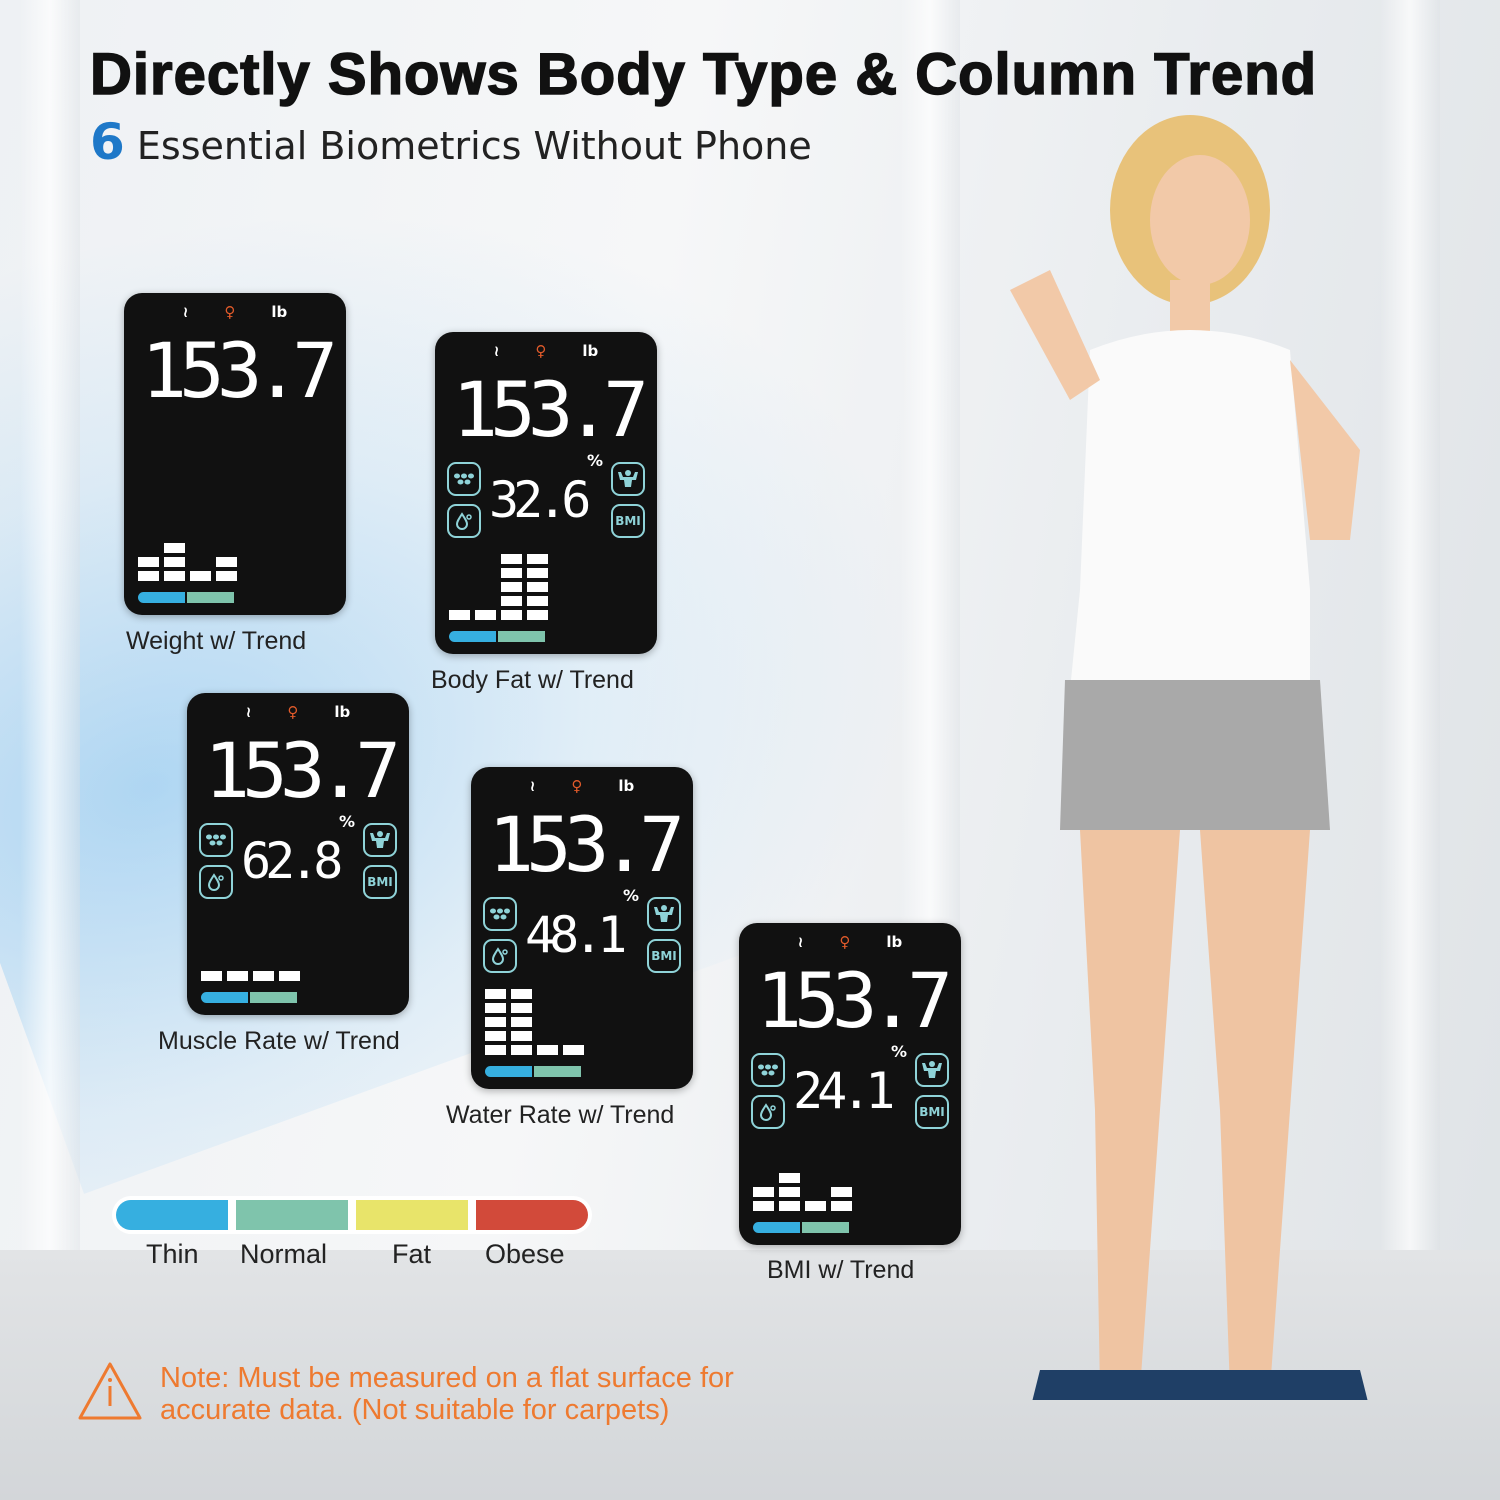  Describe the element at coordinates (292, 861) in the screenshot. I see `metric-value: 62.8` at that location.